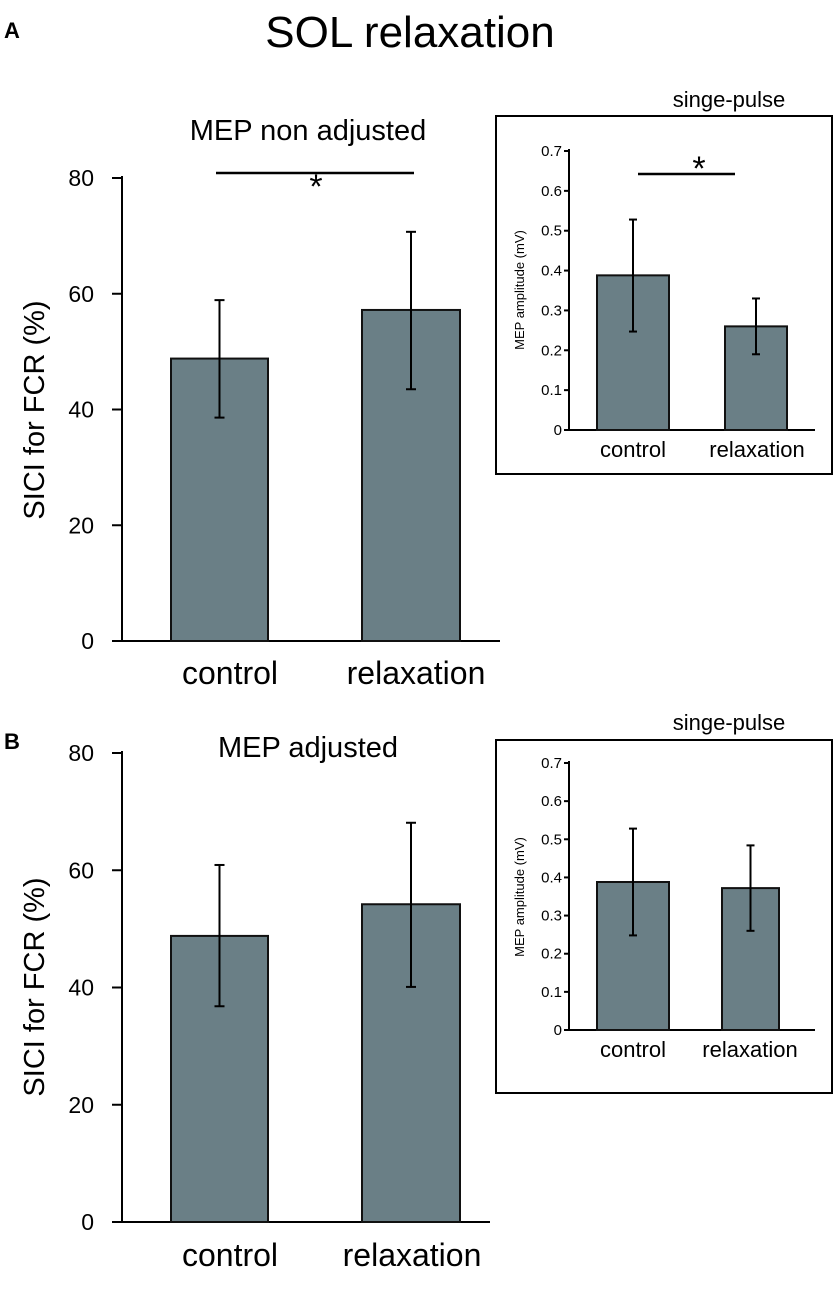  Describe the element at coordinates (308, 131) in the screenshot. I see `chart-title: MEP non adjusted` at that location.